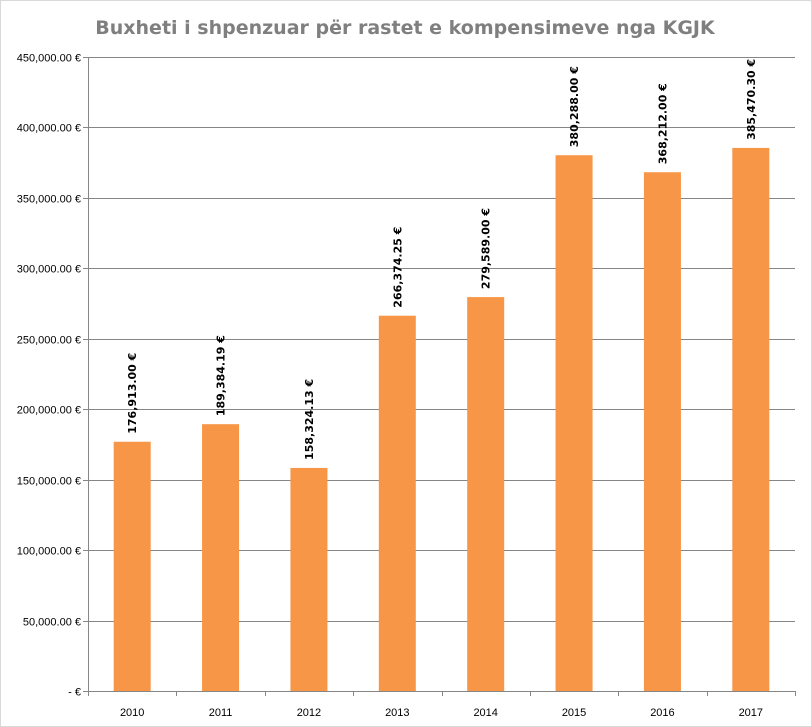  I want to click on bar-2014, so click(486, 494).